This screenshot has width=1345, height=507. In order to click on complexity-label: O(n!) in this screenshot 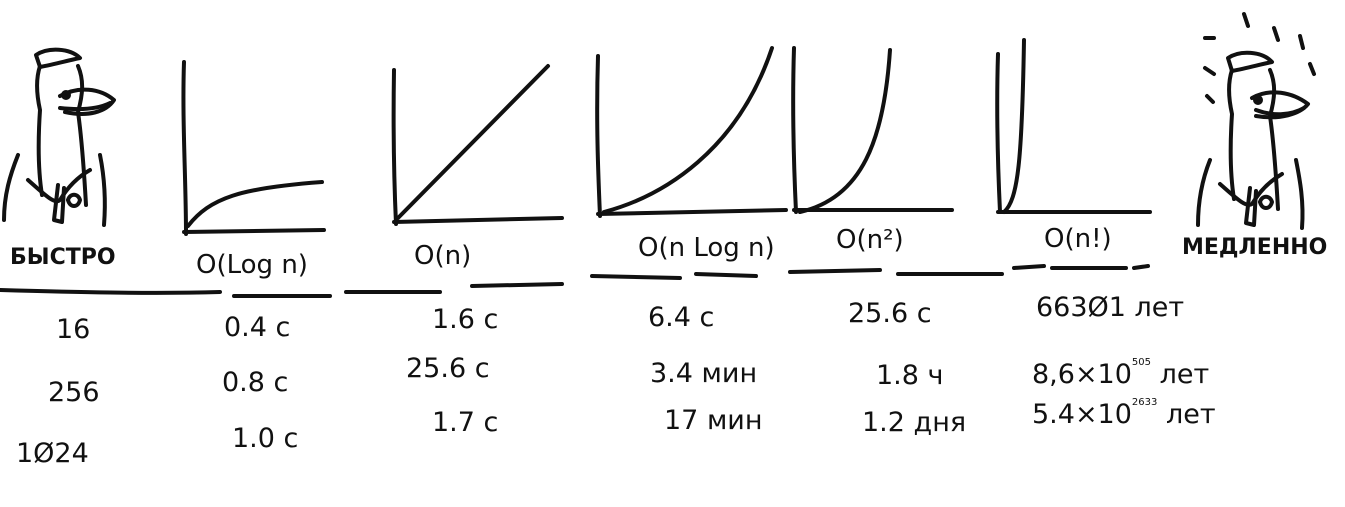, I will do `click(1078, 239)`.